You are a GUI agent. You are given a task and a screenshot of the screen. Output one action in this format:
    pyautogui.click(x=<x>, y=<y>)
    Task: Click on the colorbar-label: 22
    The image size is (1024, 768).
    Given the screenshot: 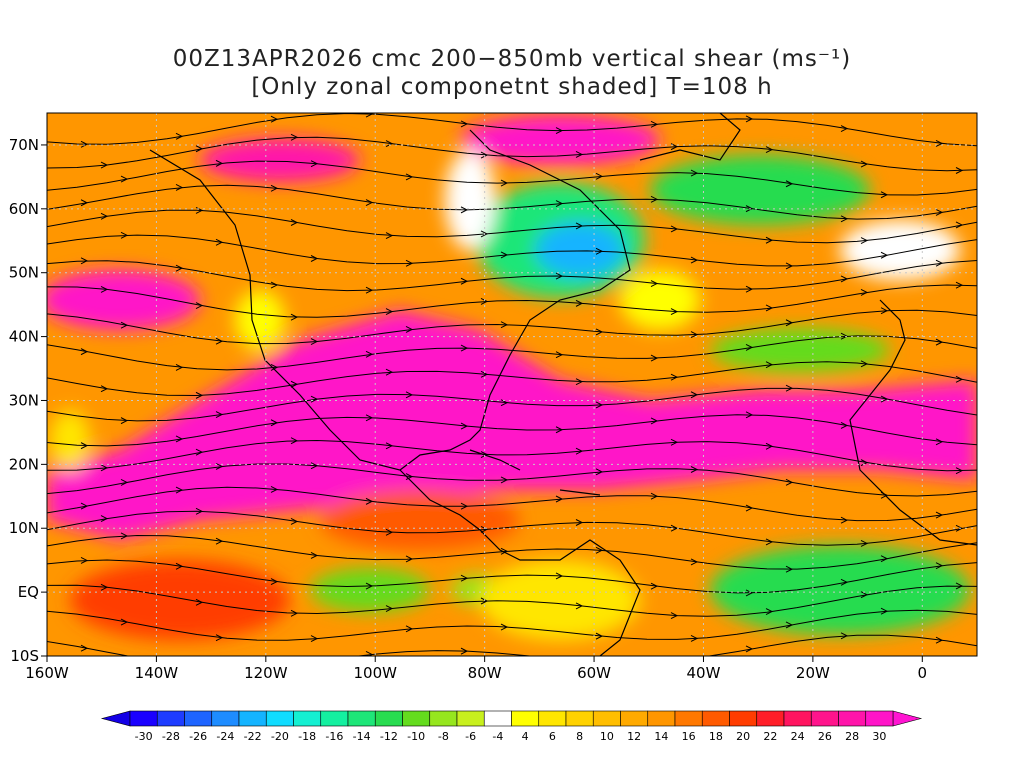 What is the action you would take?
    pyautogui.click(x=770, y=736)
    